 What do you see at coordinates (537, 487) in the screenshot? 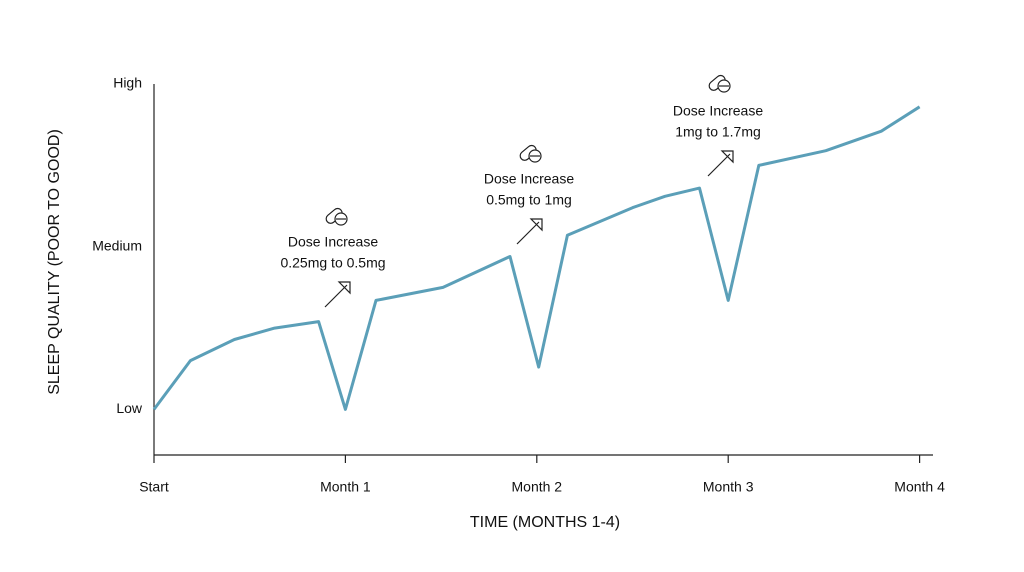
I see `x-tick-label: Month 2` at bounding box center [537, 487].